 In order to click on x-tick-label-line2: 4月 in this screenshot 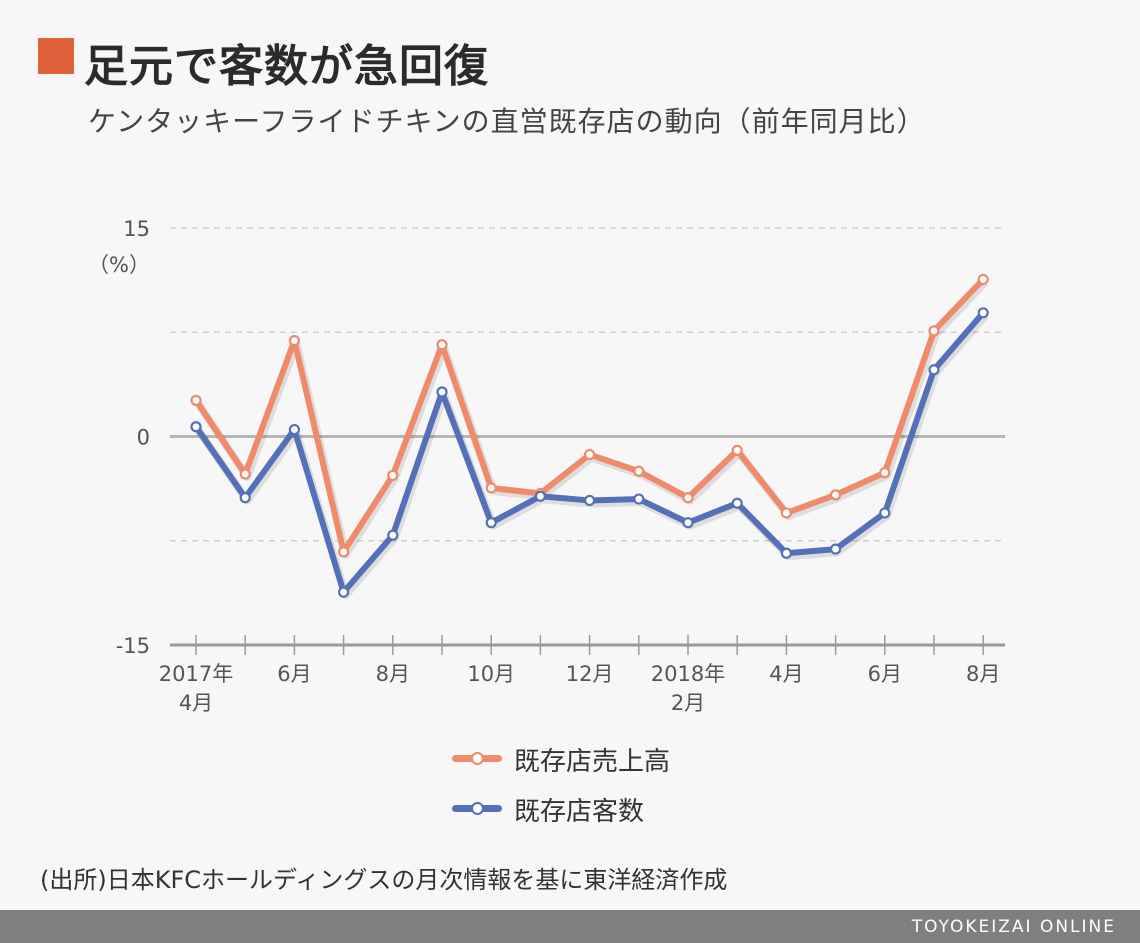, I will do `click(196, 703)`.